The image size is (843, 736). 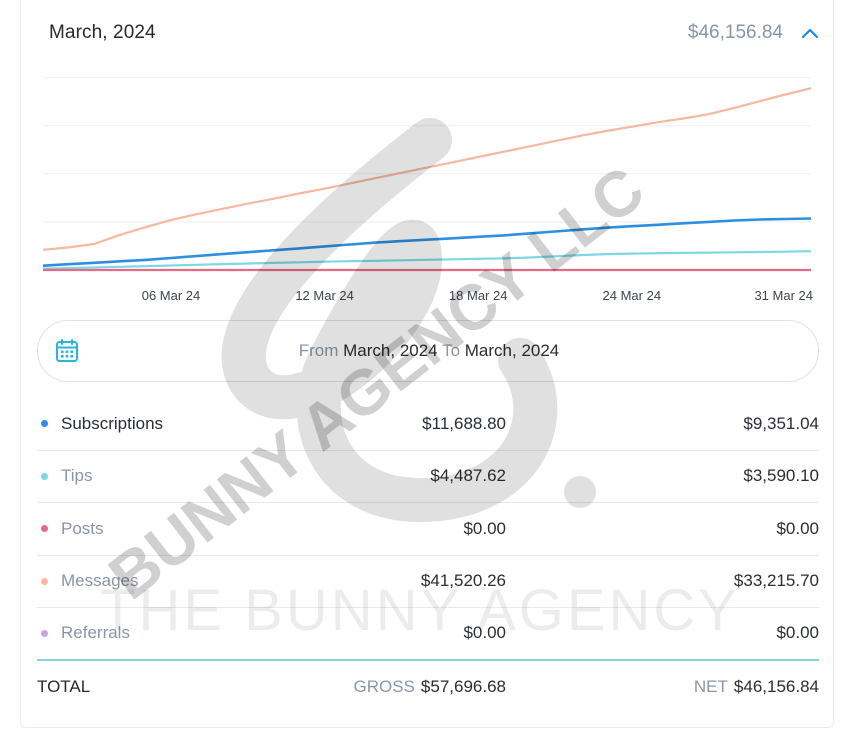 What do you see at coordinates (64, 686) in the screenshot?
I see `total-label: TOTAL` at bounding box center [64, 686].